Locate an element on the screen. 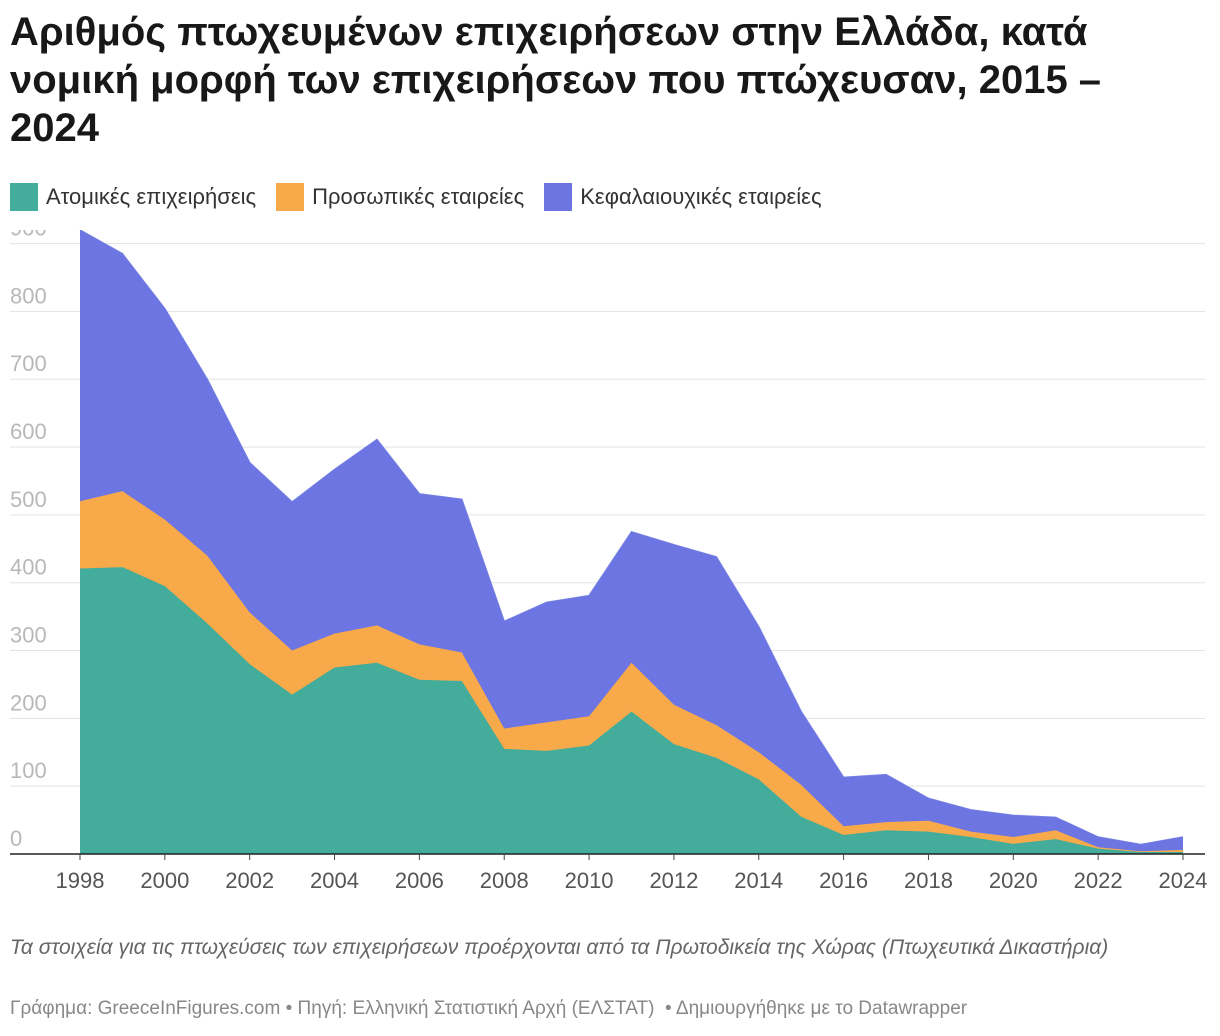 The height and width of the screenshot is (1036, 1220). y-tick-label-100: 100 is located at coordinates (28, 770).